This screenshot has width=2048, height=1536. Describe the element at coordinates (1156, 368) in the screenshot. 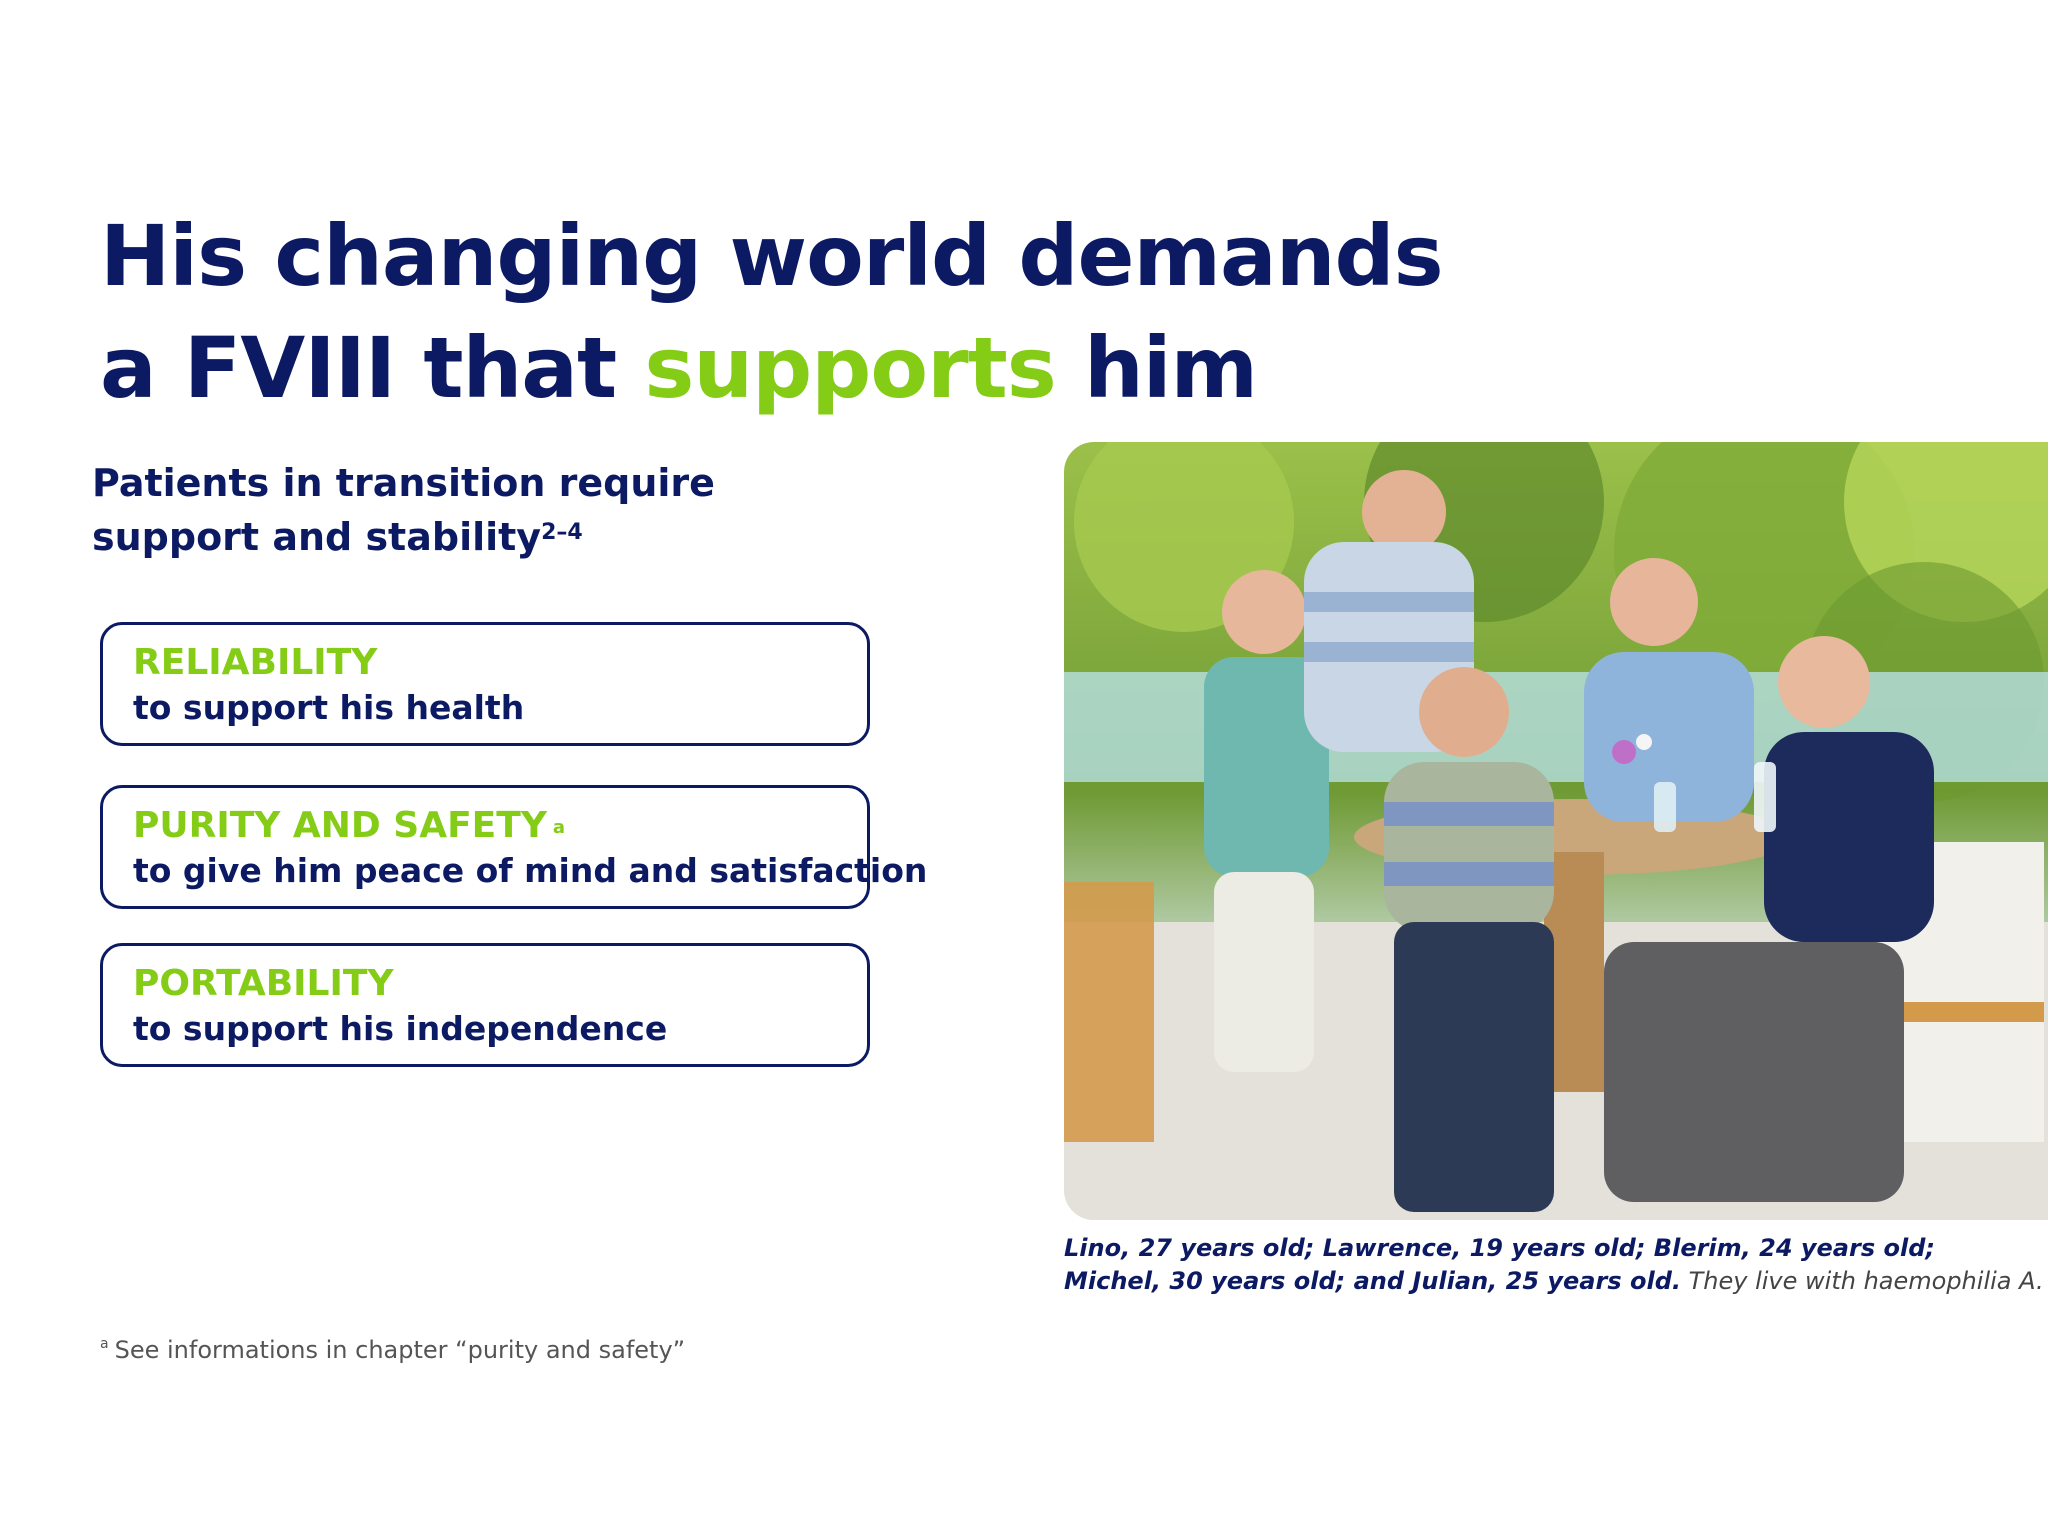

I see `headline-line-2-suffix: him` at that location.